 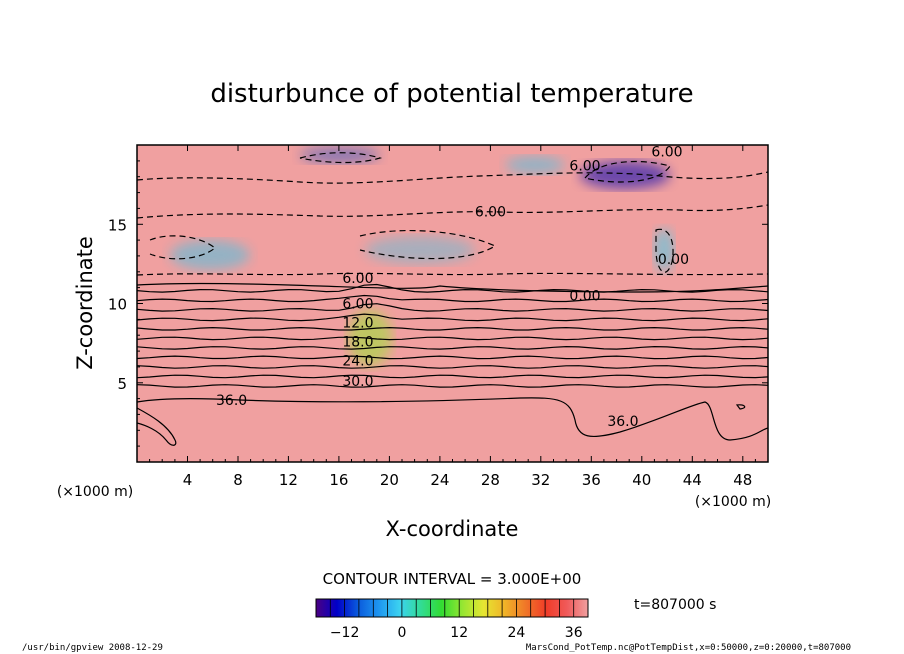 I want to click on colorbar-tick-label: −12, so click(x=345, y=633).